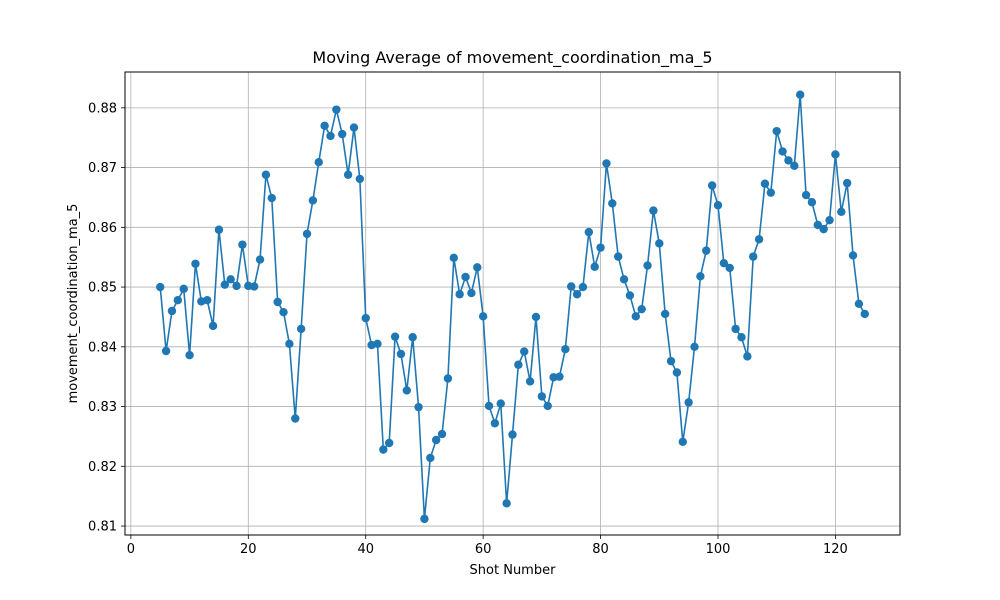 This screenshot has height=600, width=1000. What do you see at coordinates (718, 549) in the screenshot?
I see `x-tick-label: 100` at bounding box center [718, 549].